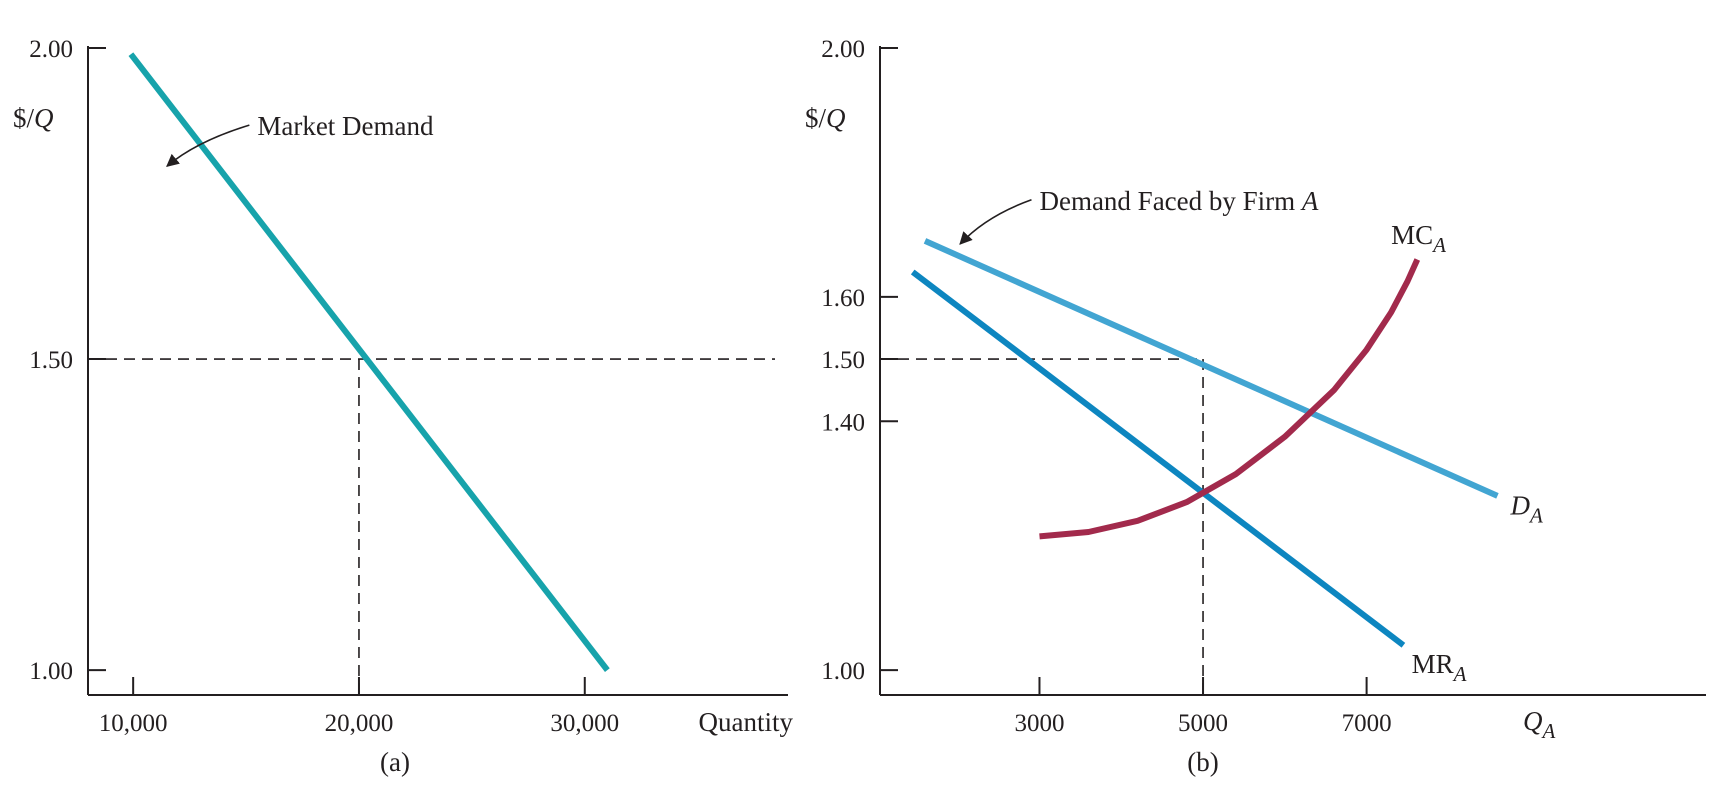 The height and width of the screenshot is (808, 1722). What do you see at coordinates (1202, 762) in the screenshot?
I see `panel-label: (b)` at bounding box center [1202, 762].